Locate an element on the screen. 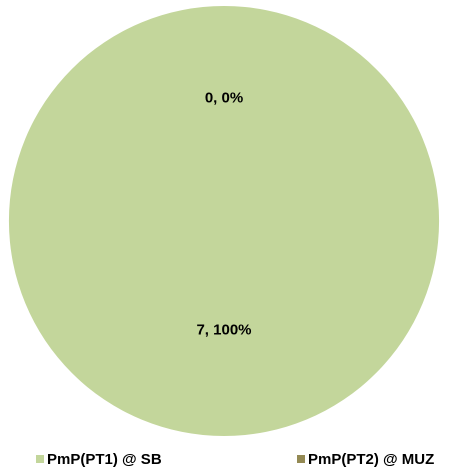 The image size is (465, 475). legend-label: PmP(PT1) @ SB is located at coordinates (104, 459).